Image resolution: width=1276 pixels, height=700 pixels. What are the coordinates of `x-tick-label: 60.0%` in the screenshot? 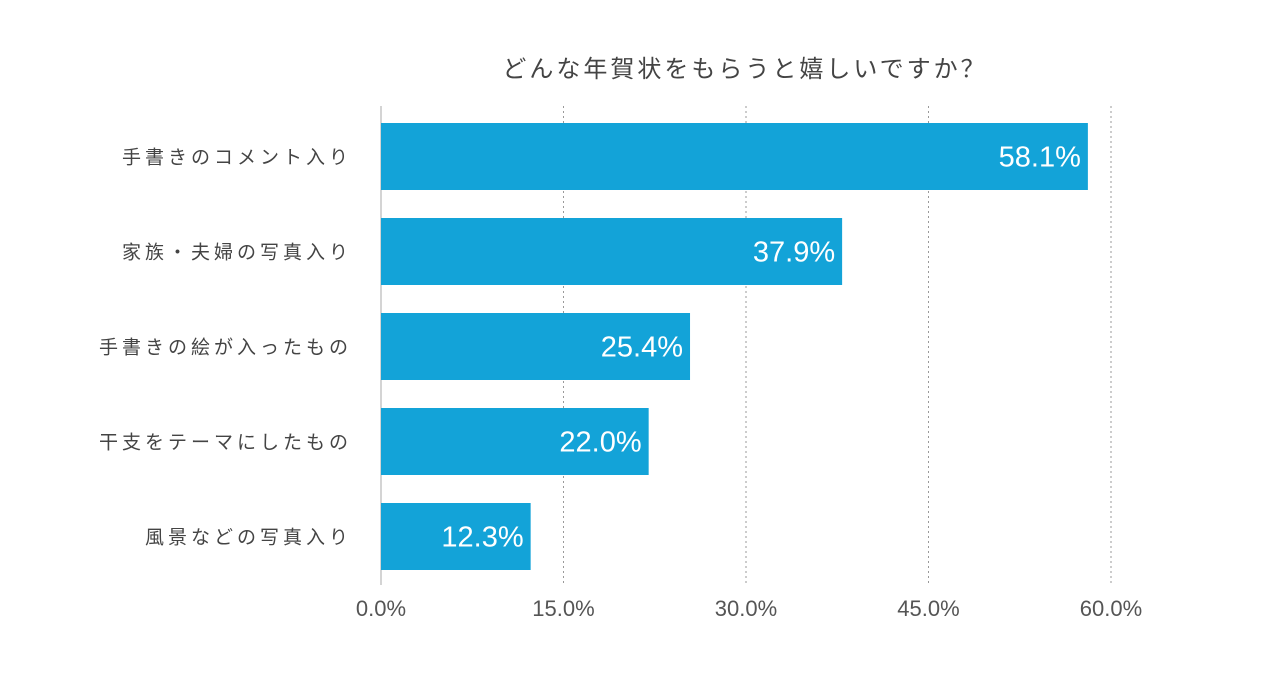 It's located at (1111, 608).